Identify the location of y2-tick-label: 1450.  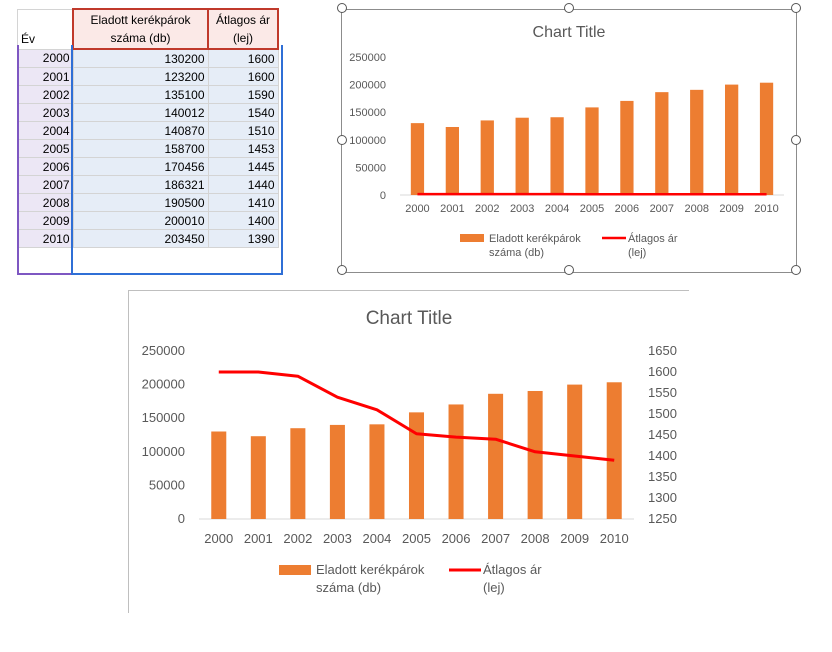
(662, 434).